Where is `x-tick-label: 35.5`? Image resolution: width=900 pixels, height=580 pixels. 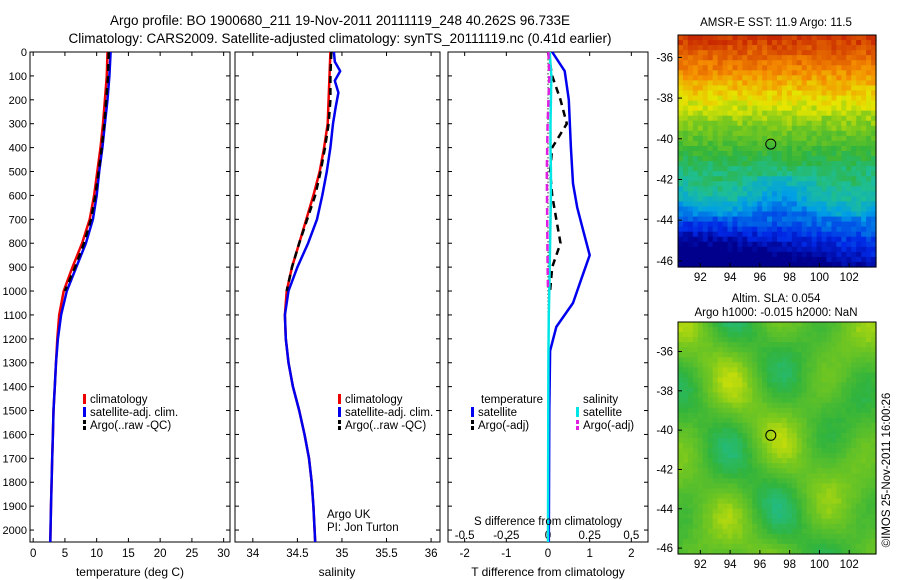
x-tick-label: 35.5 is located at coordinates (386, 554).